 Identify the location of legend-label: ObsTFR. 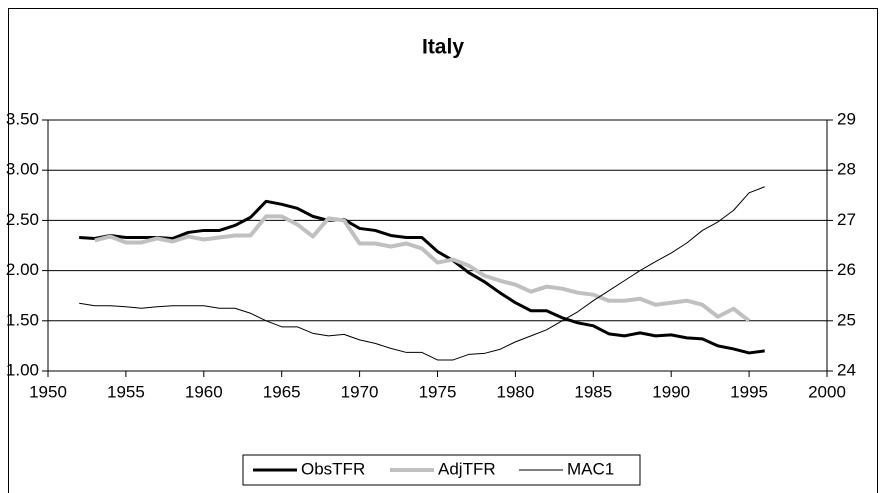
(333, 468).